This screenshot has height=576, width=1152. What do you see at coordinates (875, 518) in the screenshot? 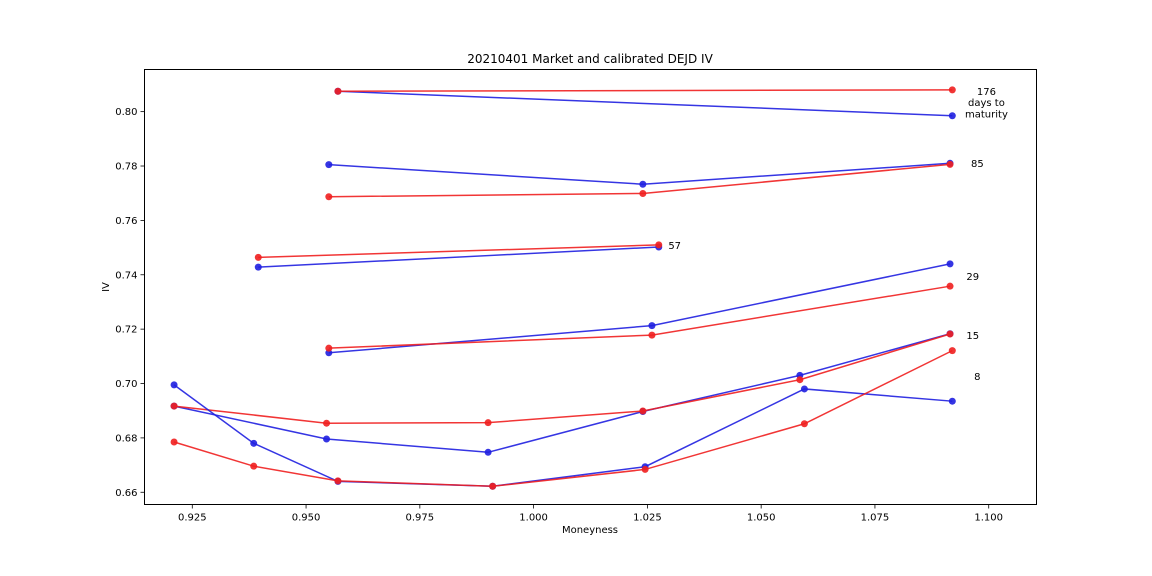
I see `x-tick-label: 1.075` at bounding box center [875, 518].